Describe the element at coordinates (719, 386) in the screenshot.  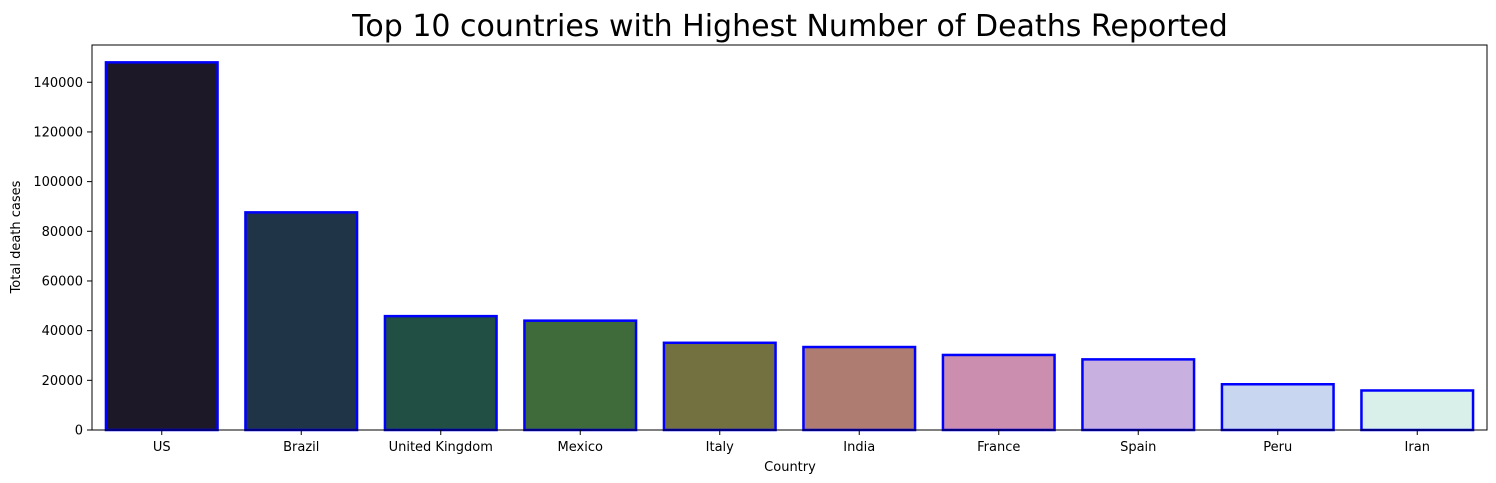
I see `bar-italy` at that location.